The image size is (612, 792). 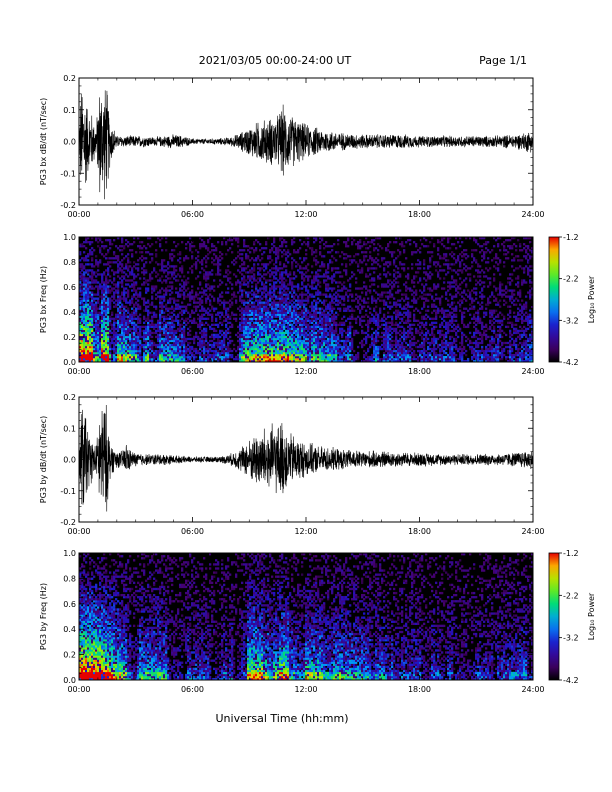 What do you see at coordinates (43, 616) in the screenshot?
I see `y-axis-label: PG3 by Freq (Hz)` at bounding box center [43, 616].